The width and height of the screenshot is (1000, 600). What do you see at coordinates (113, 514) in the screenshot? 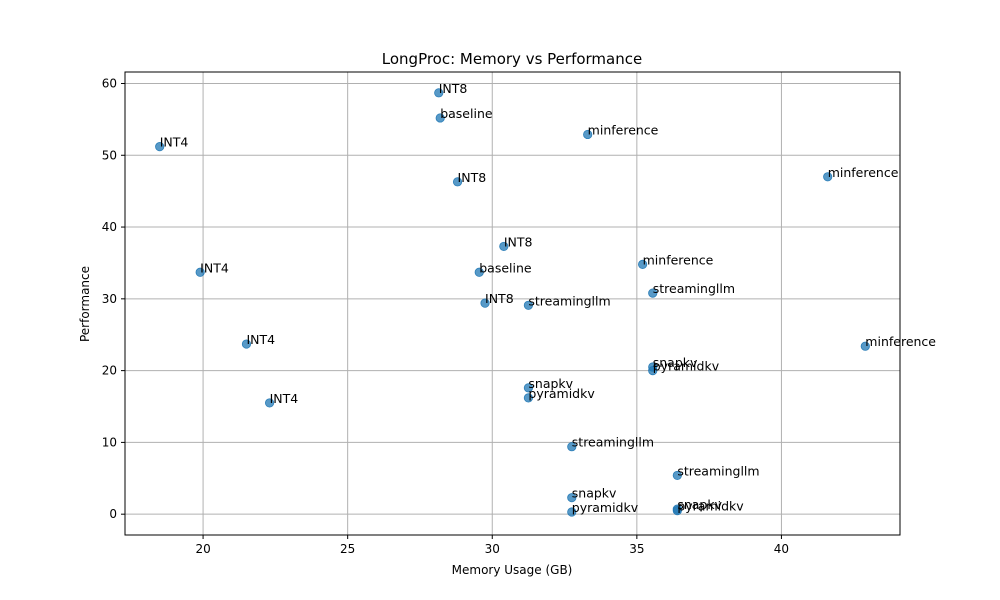
I see `y-tick-label: 0` at bounding box center [113, 514].